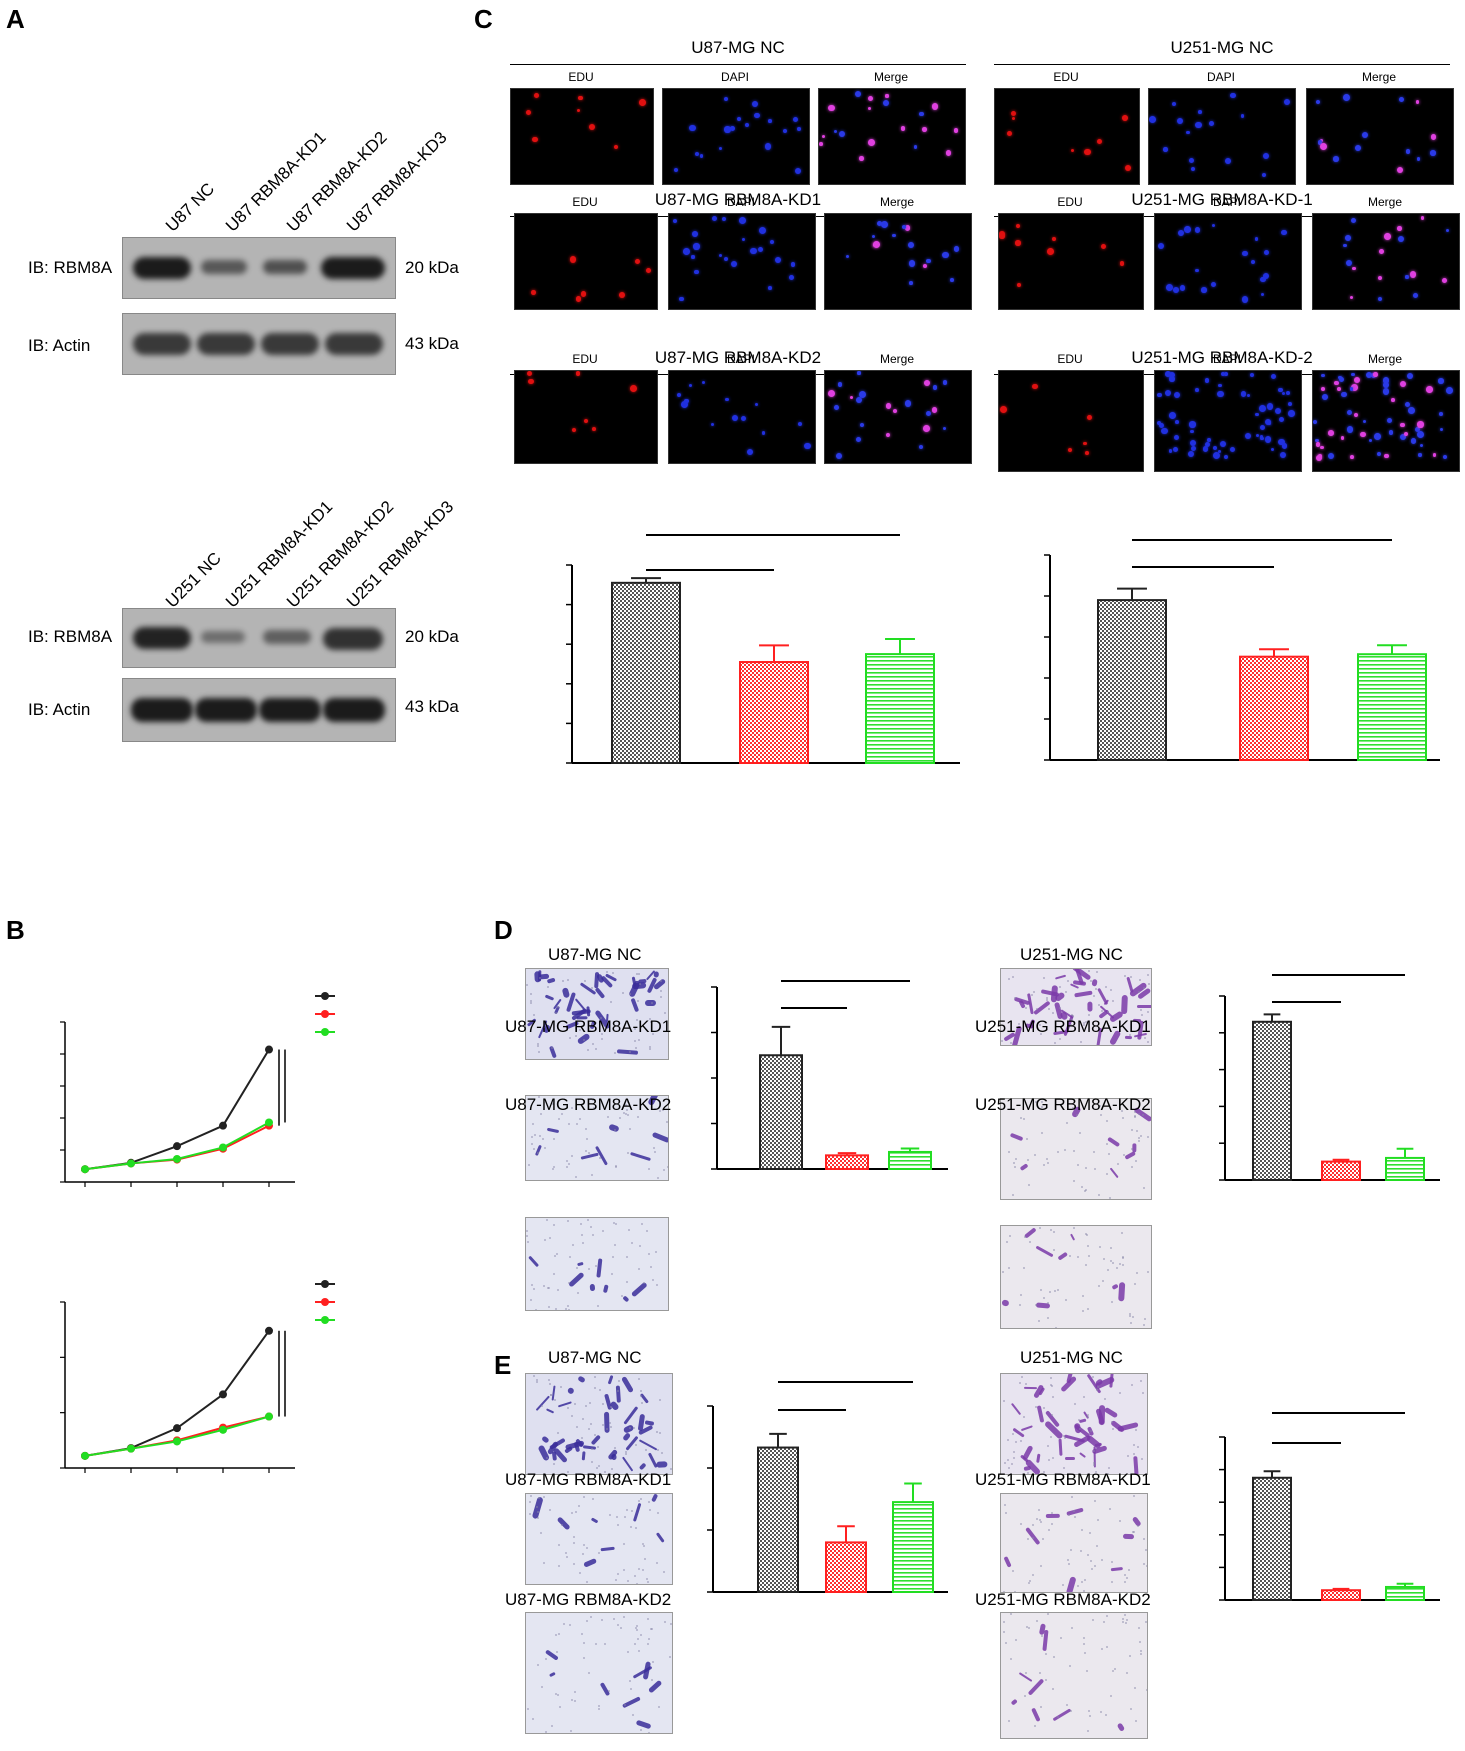  I want to click on panel-label-e: E, so click(503, 1365).